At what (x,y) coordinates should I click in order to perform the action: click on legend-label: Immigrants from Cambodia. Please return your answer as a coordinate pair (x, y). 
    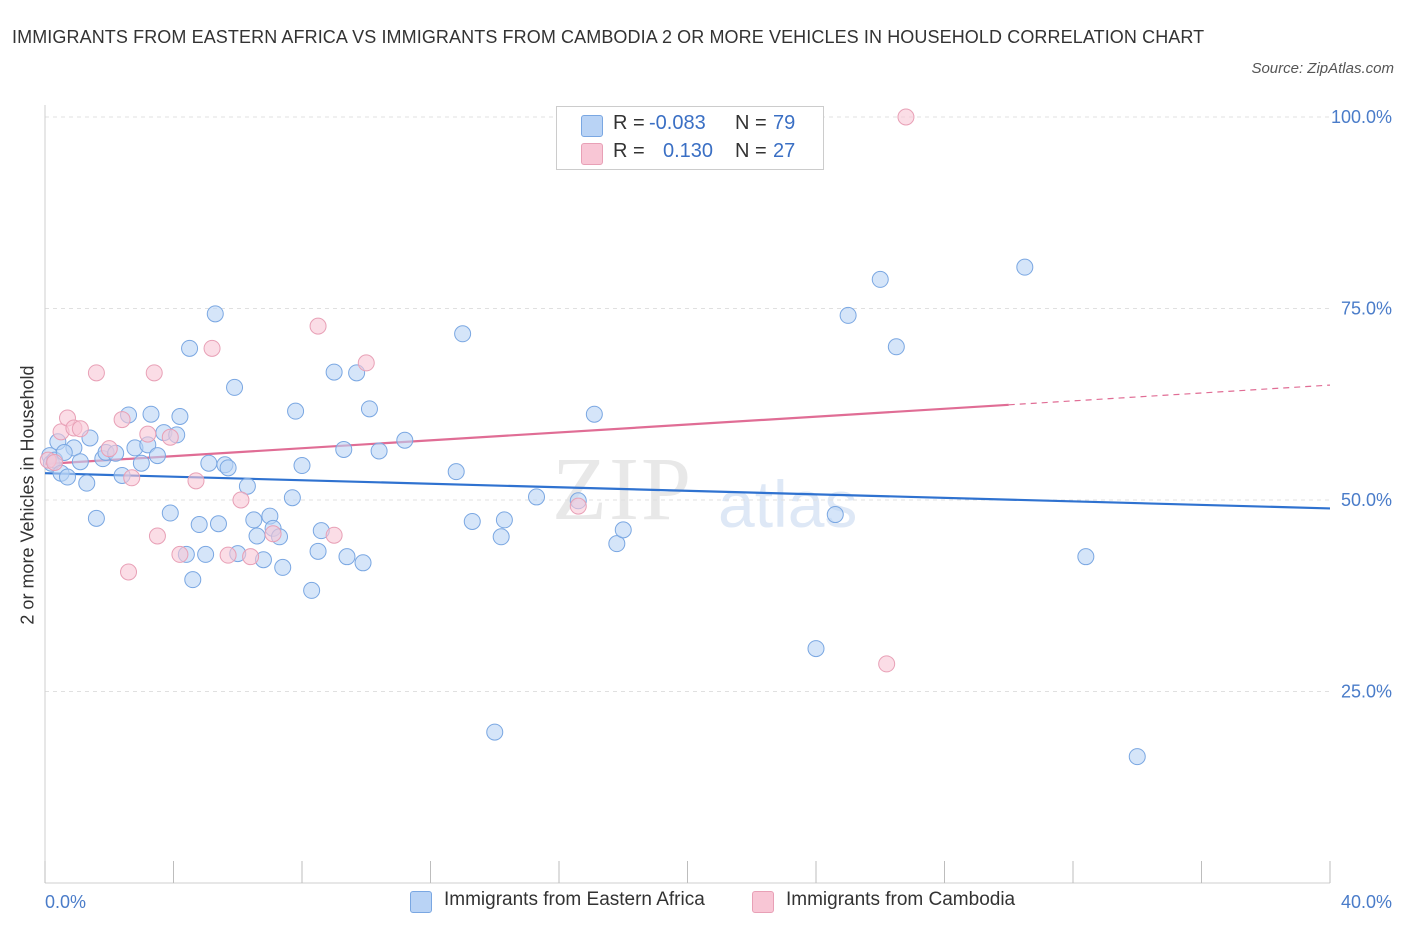
    Looking at the image, I should click on (901, 899).